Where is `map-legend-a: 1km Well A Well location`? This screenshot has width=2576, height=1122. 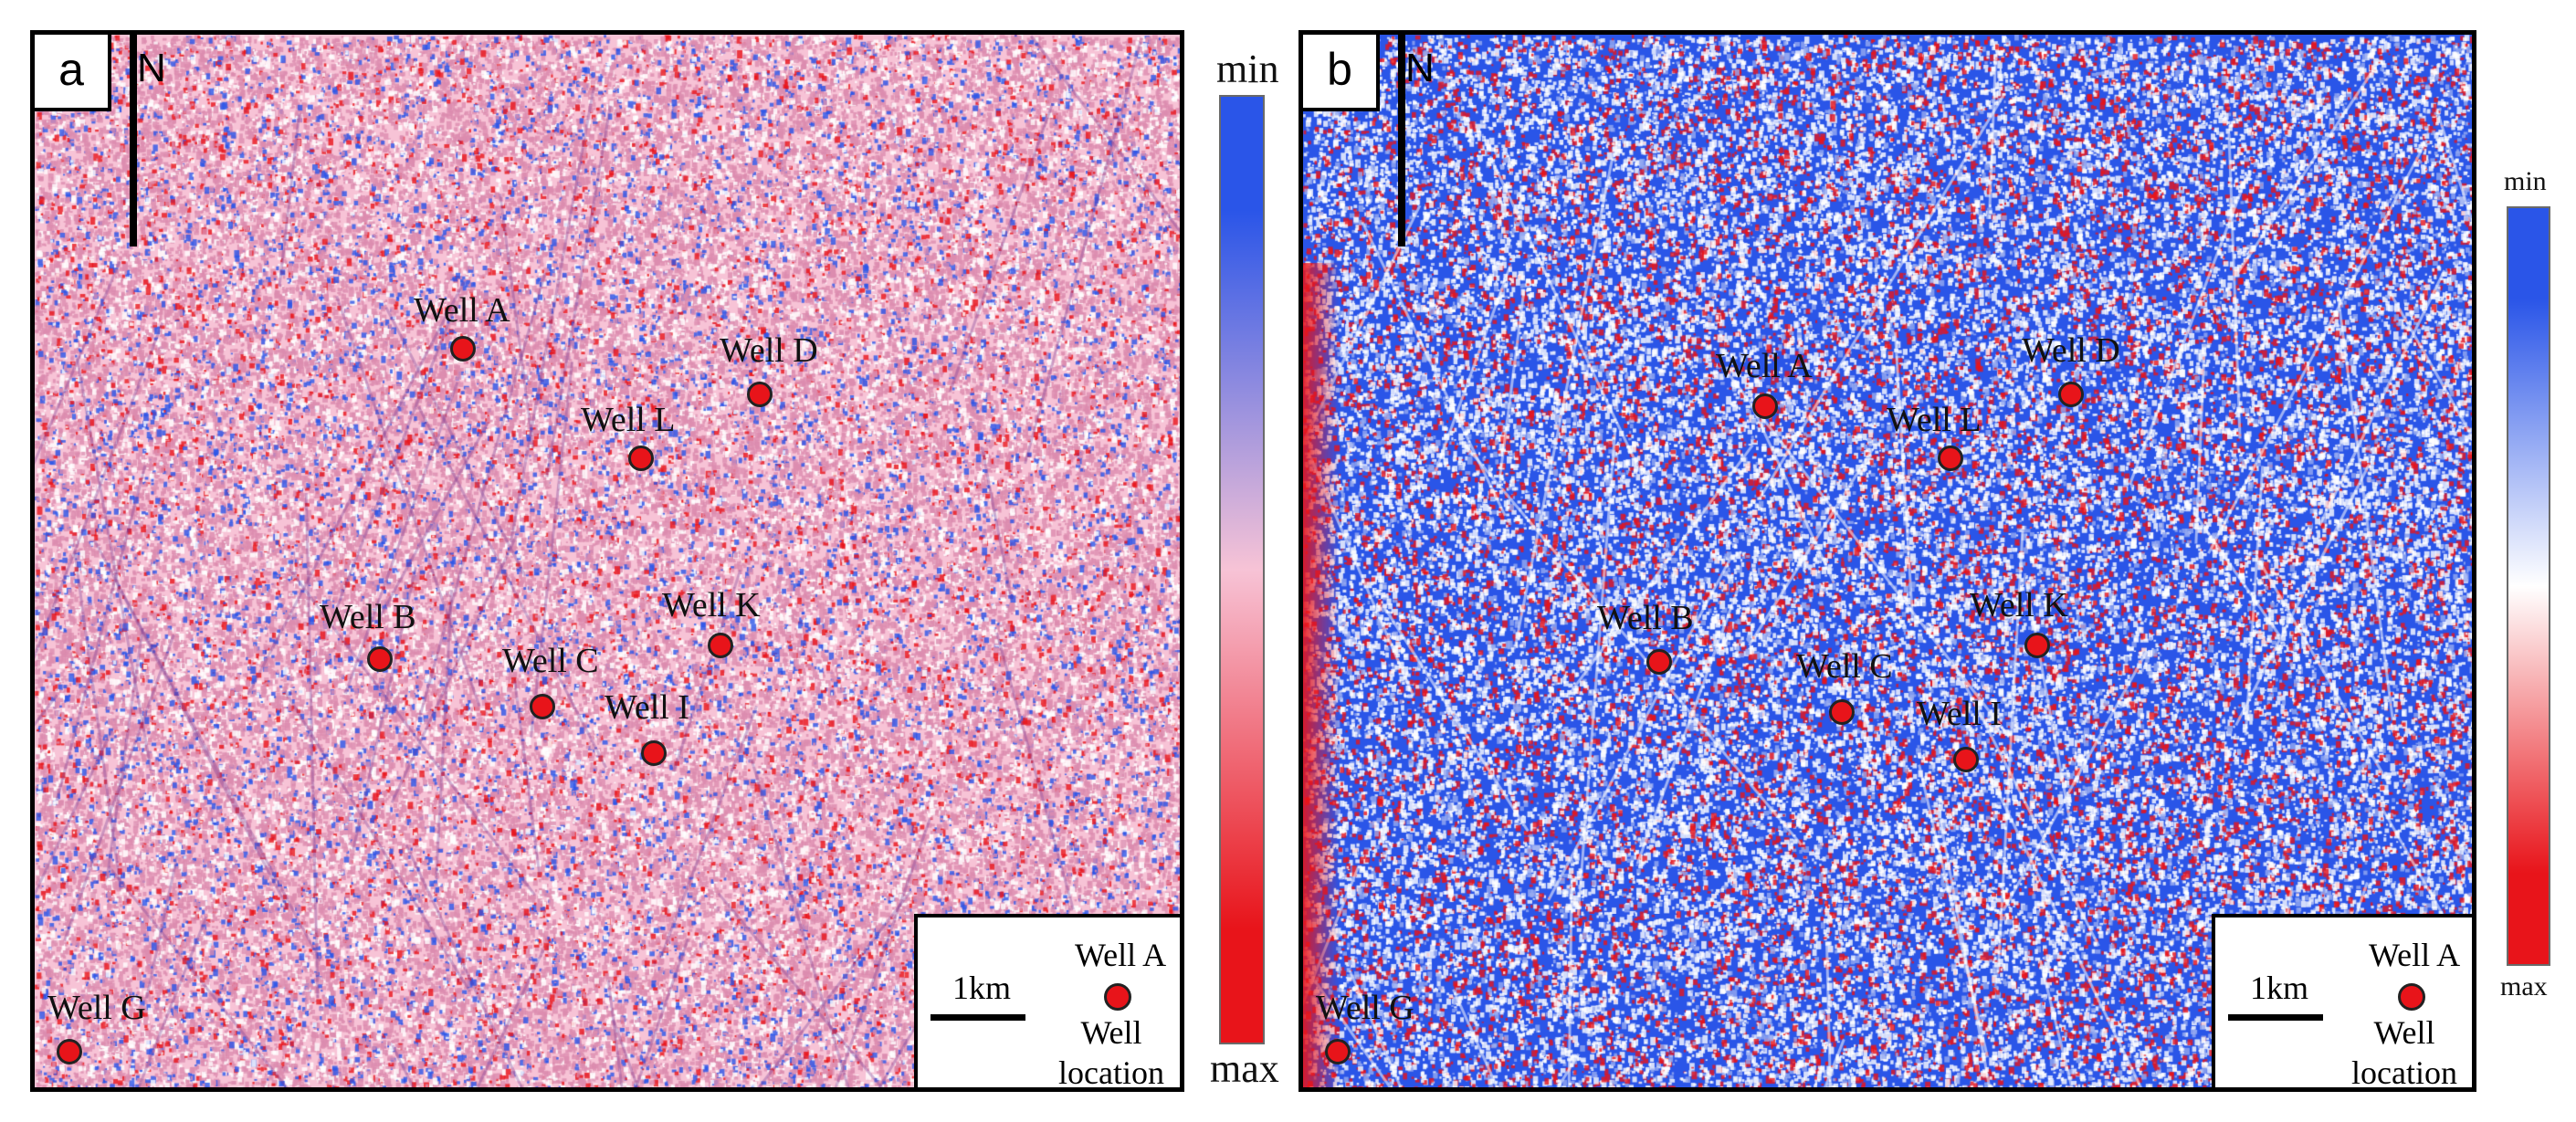
map-legend-a: 1km Well A Well location is located at coordinates (1047, 1003).